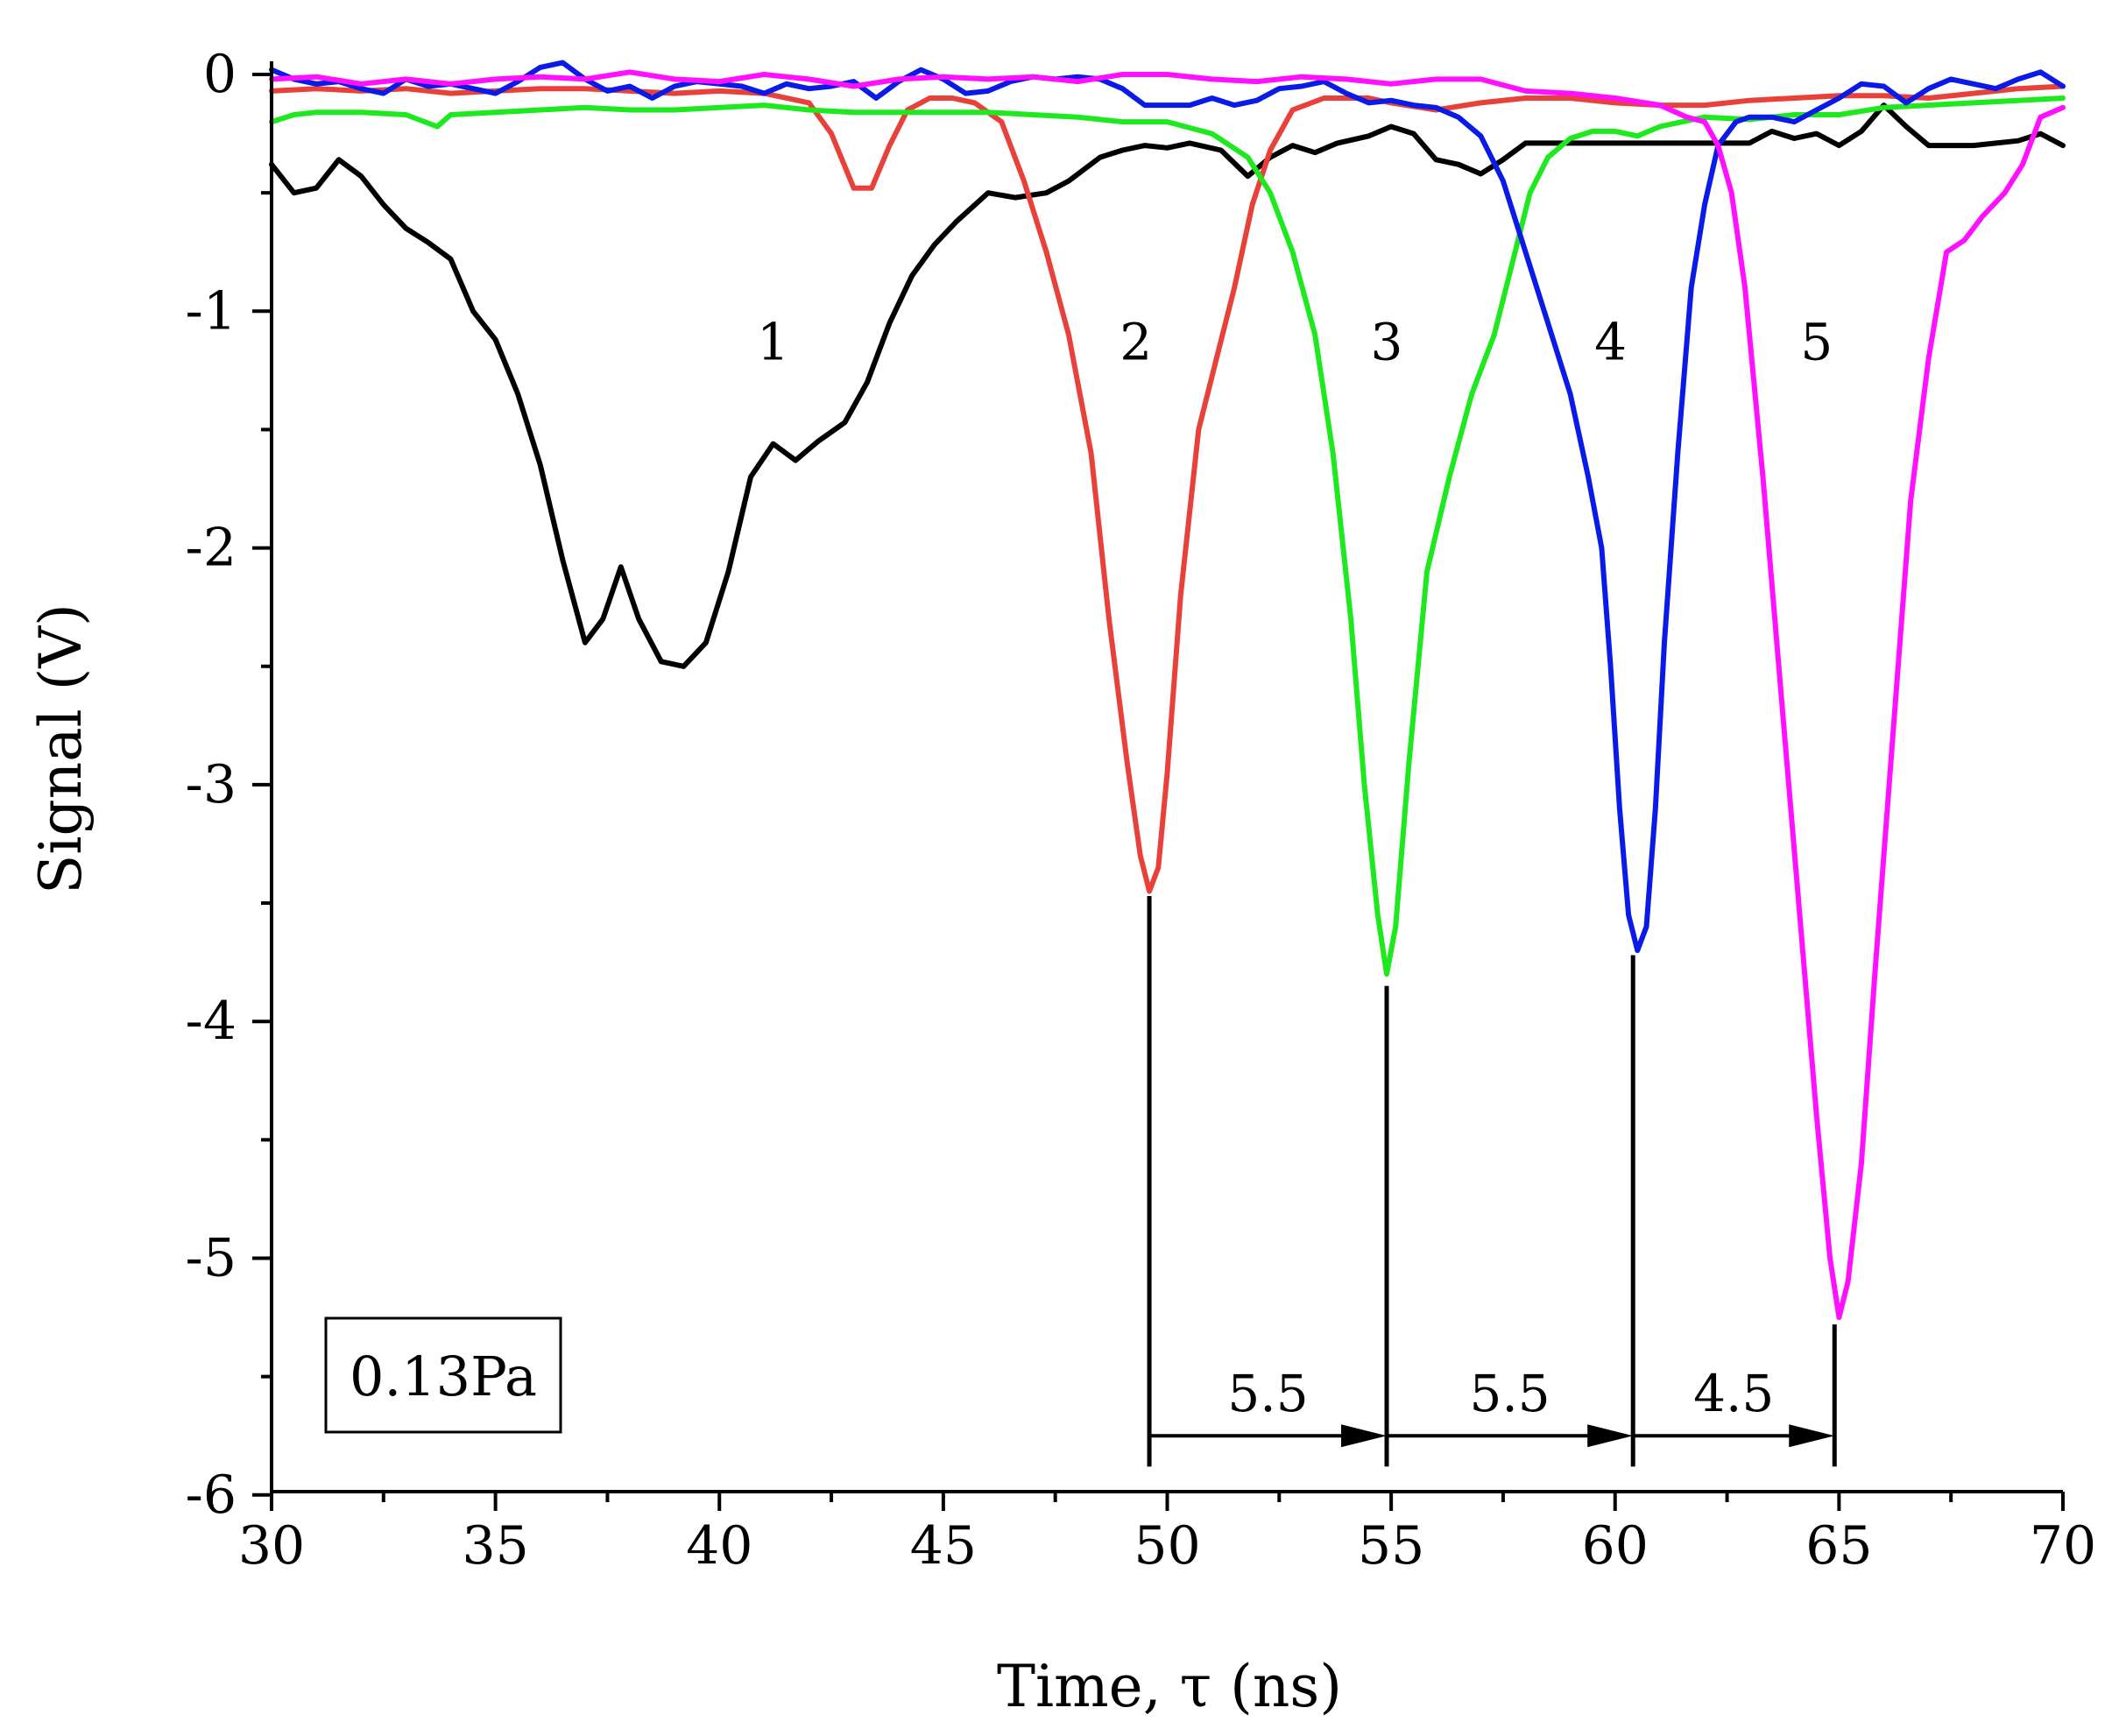 This screenshot has width=2119, height=1736. What do you see at coordinates (1391, 1546) in the screenshot?
I see `x-tick-label: 55` at bounding box center [1391, 1546].